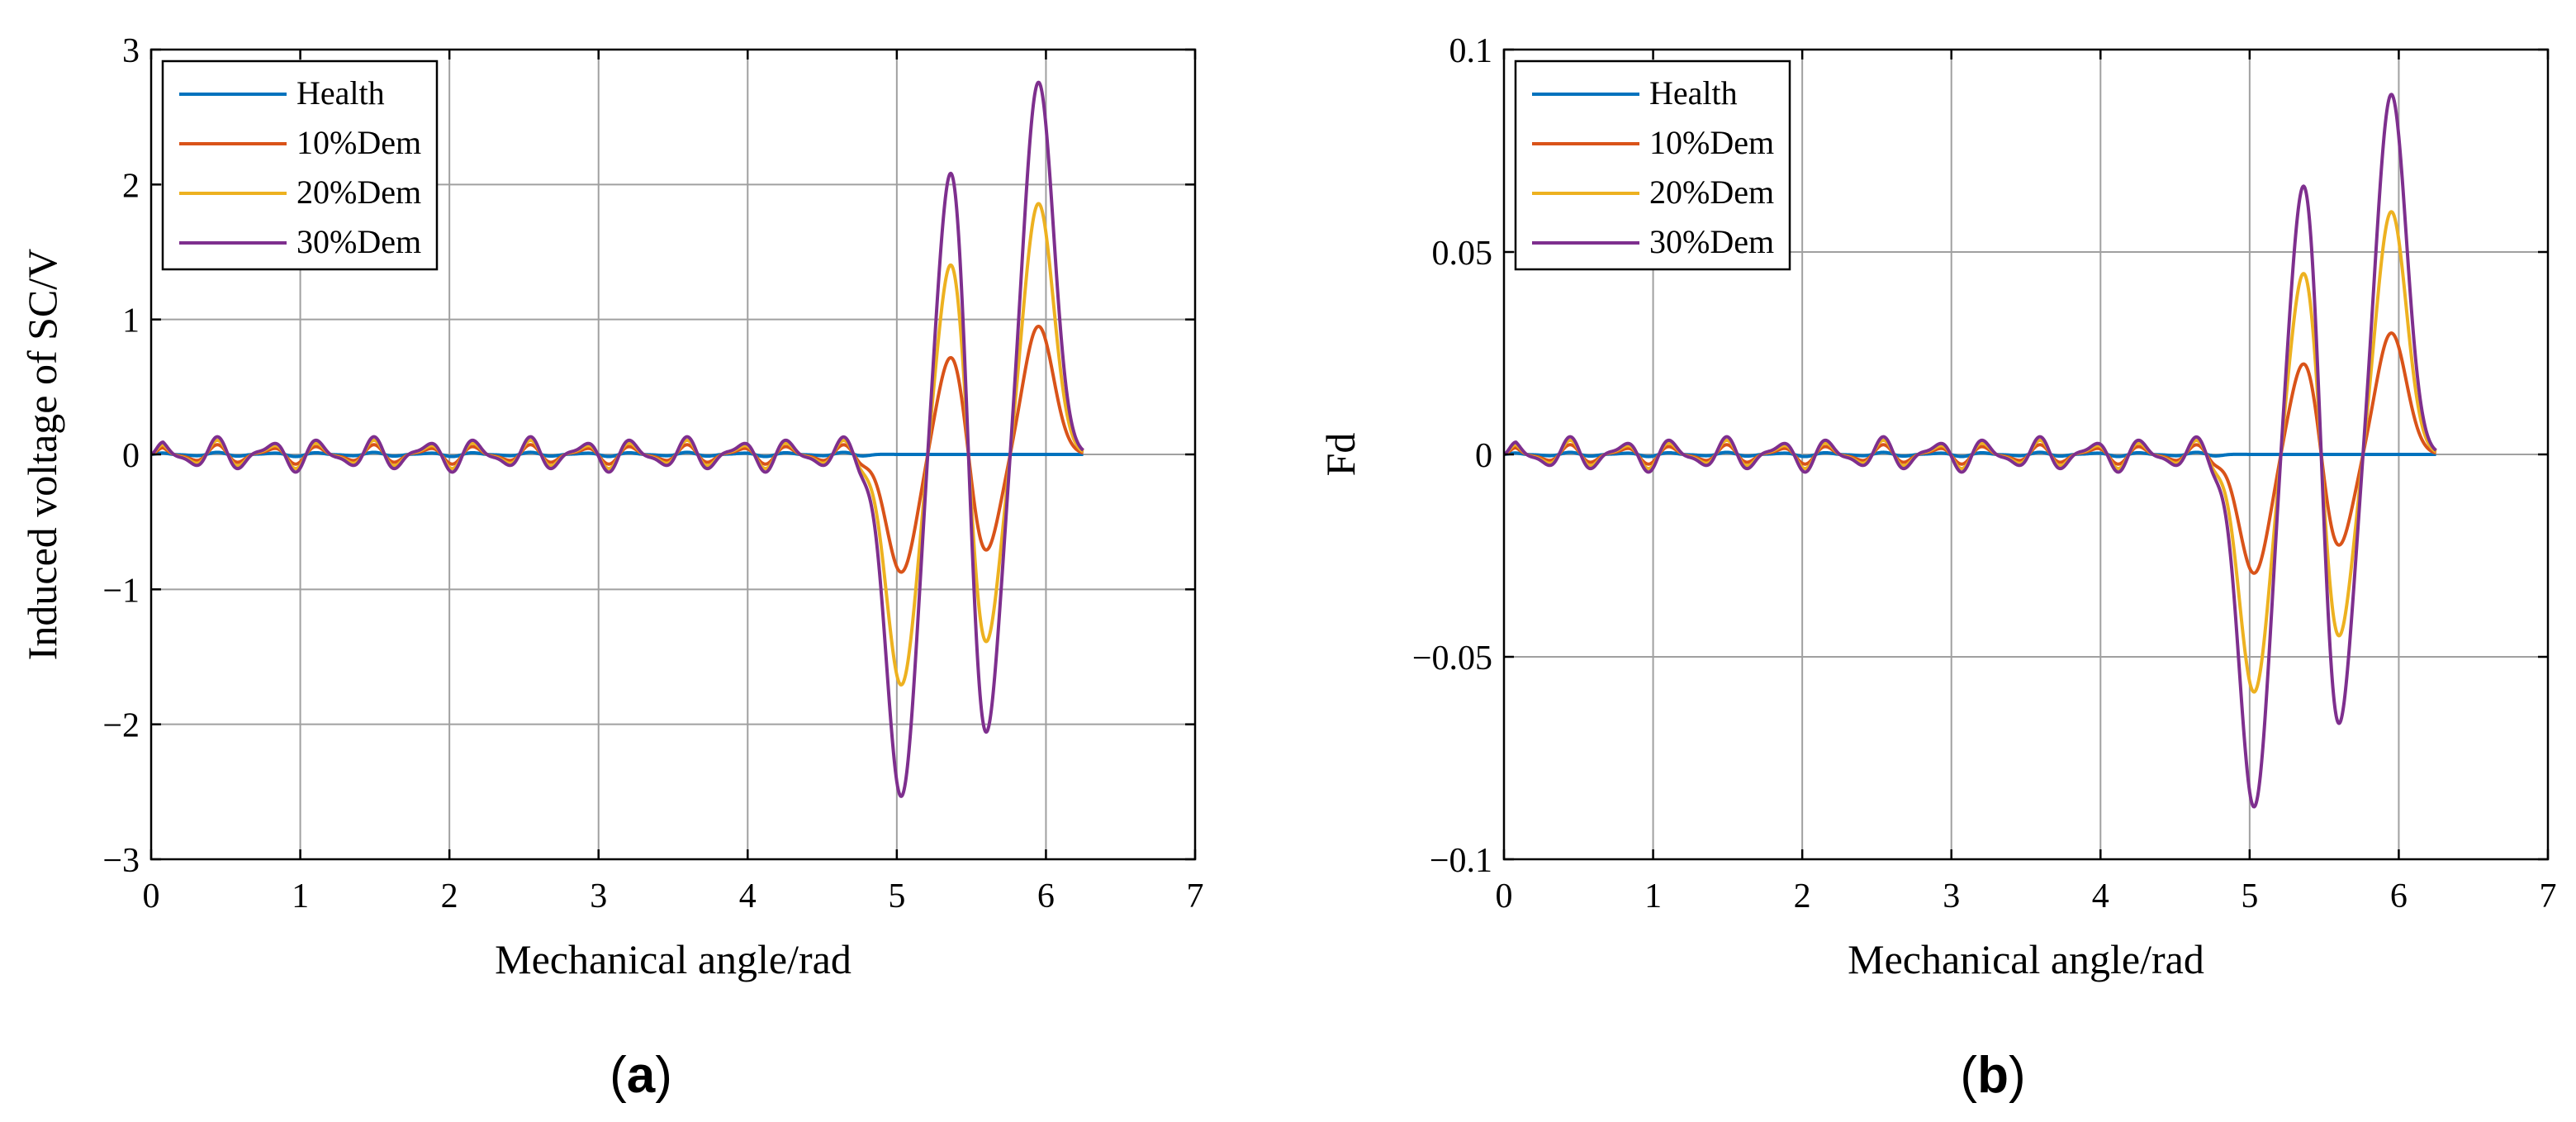 Image resolution: width=2576 pixels, height=1122 pixels. What do you see at coordinates (1461, 861) in the screenshot?
I see `y-tick-label: −0.1` at bounding box center [1461, 861].